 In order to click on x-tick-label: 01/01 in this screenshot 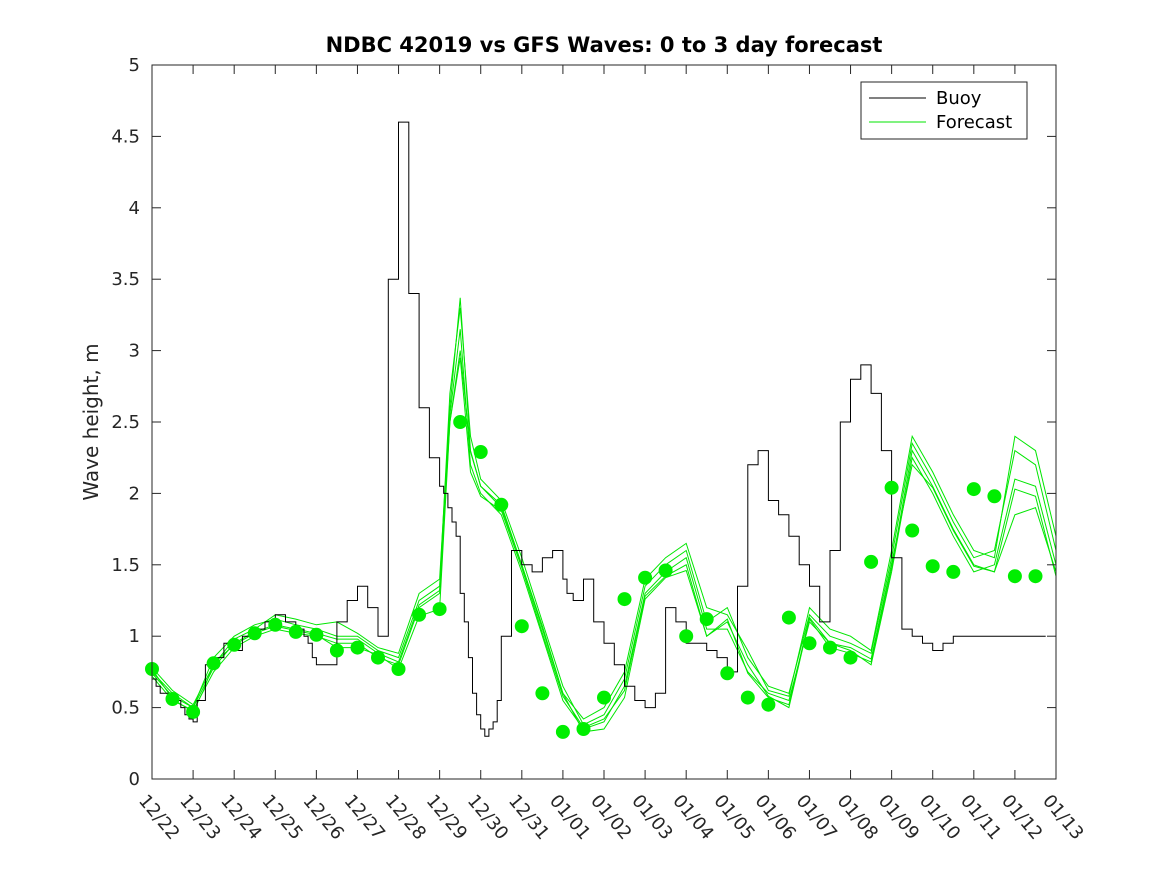, I will do `click(569, 817)`.